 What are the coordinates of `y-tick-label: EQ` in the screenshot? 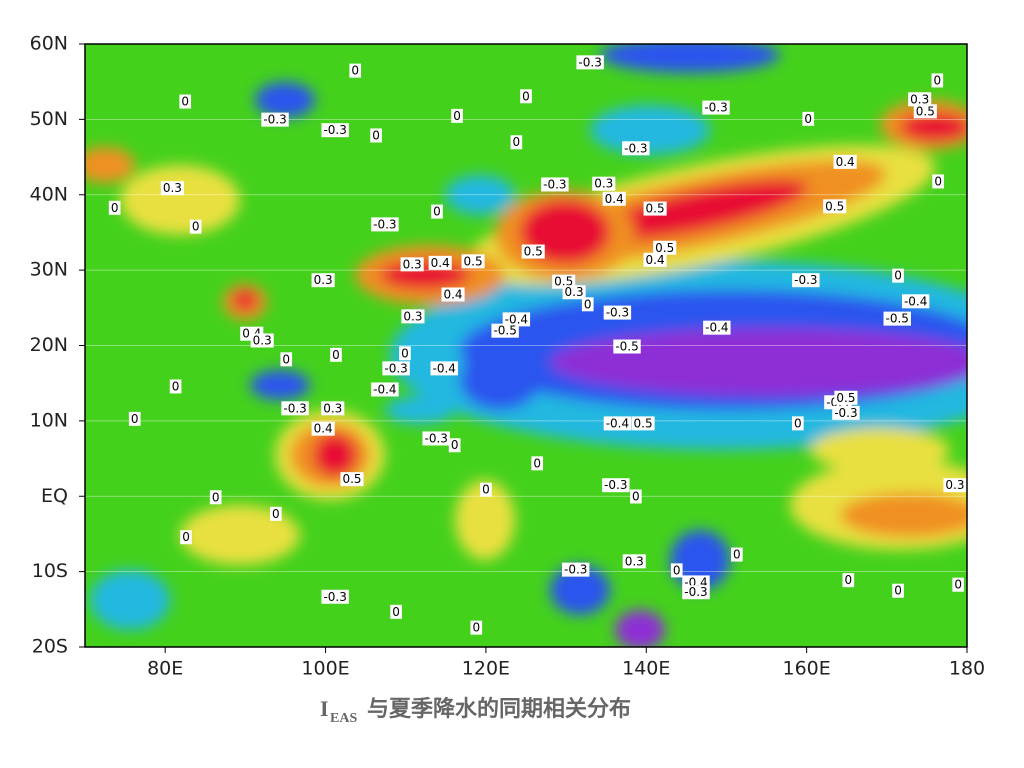 It's located at (54, 496).